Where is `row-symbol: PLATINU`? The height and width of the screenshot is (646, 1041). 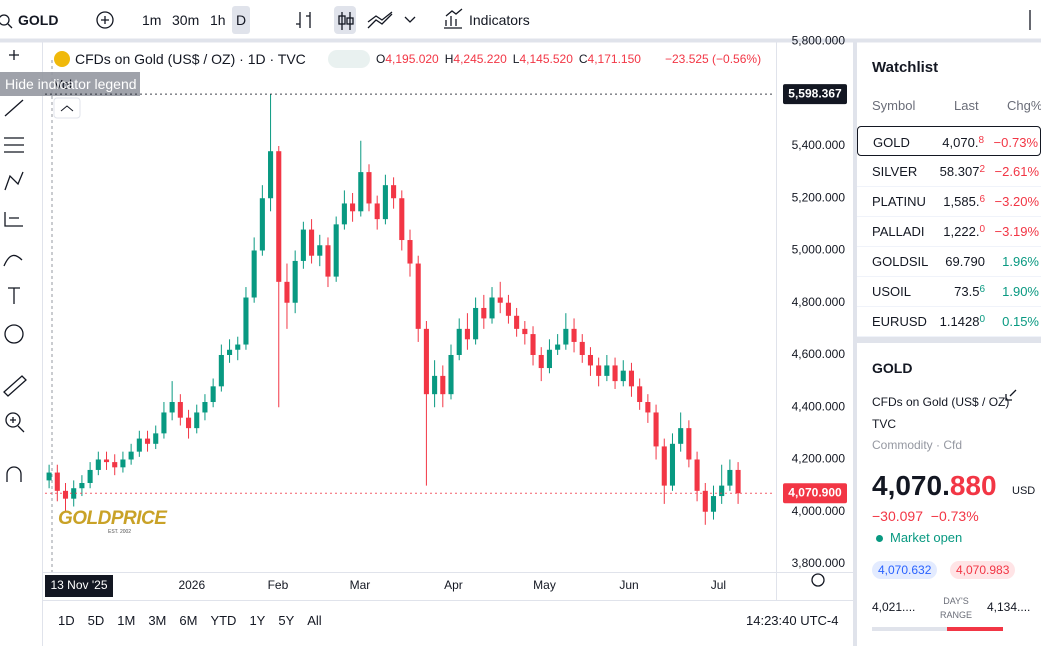
row-symbol: PLATINU is located at coordinates (899, 201).